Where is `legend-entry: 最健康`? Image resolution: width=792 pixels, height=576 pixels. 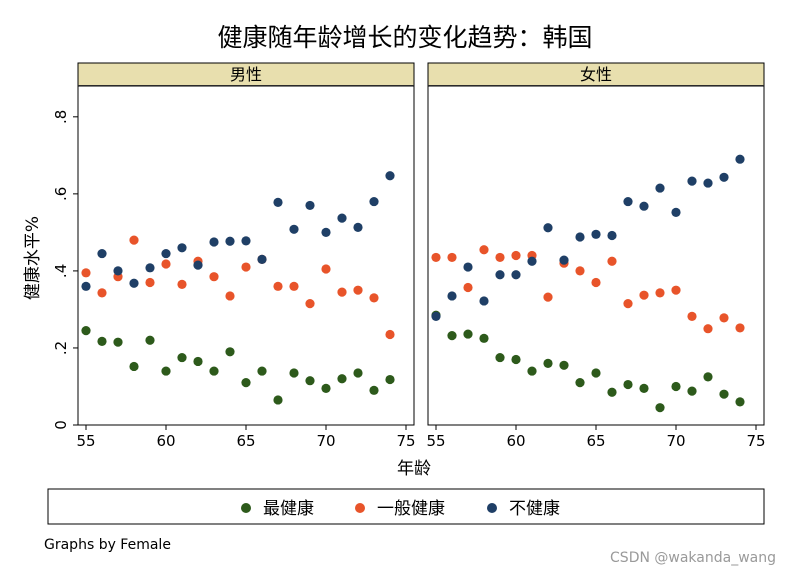 legend-entry: 最健康 is located at coordinates (277, 509).